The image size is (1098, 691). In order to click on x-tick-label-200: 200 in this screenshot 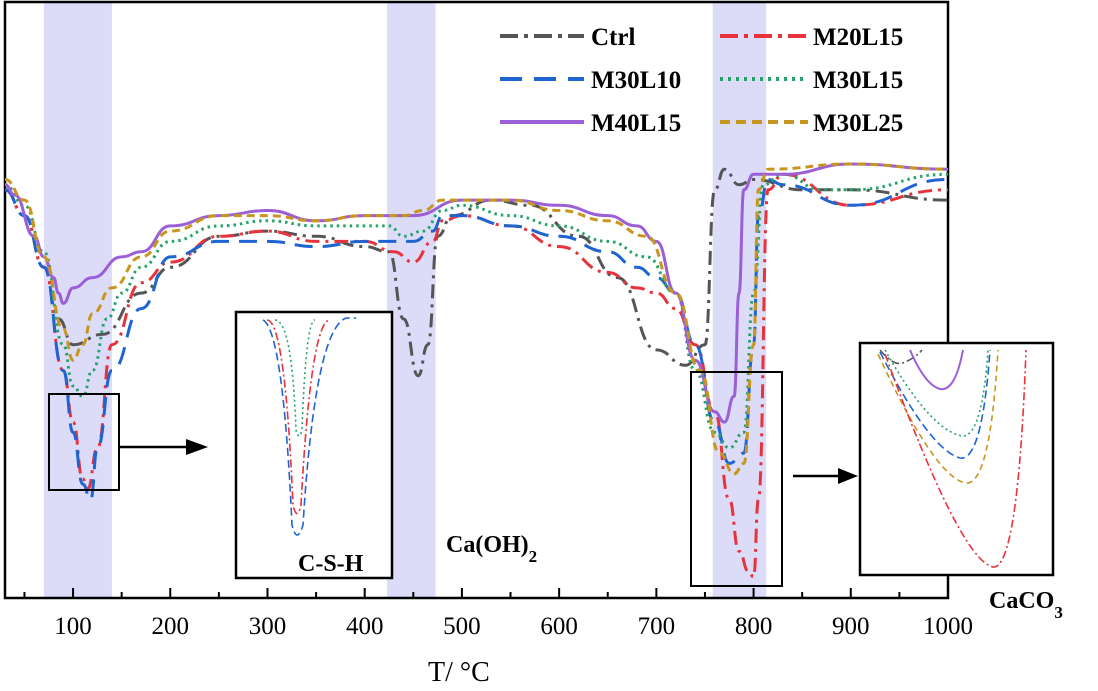, I will do `click(171, 626)`.